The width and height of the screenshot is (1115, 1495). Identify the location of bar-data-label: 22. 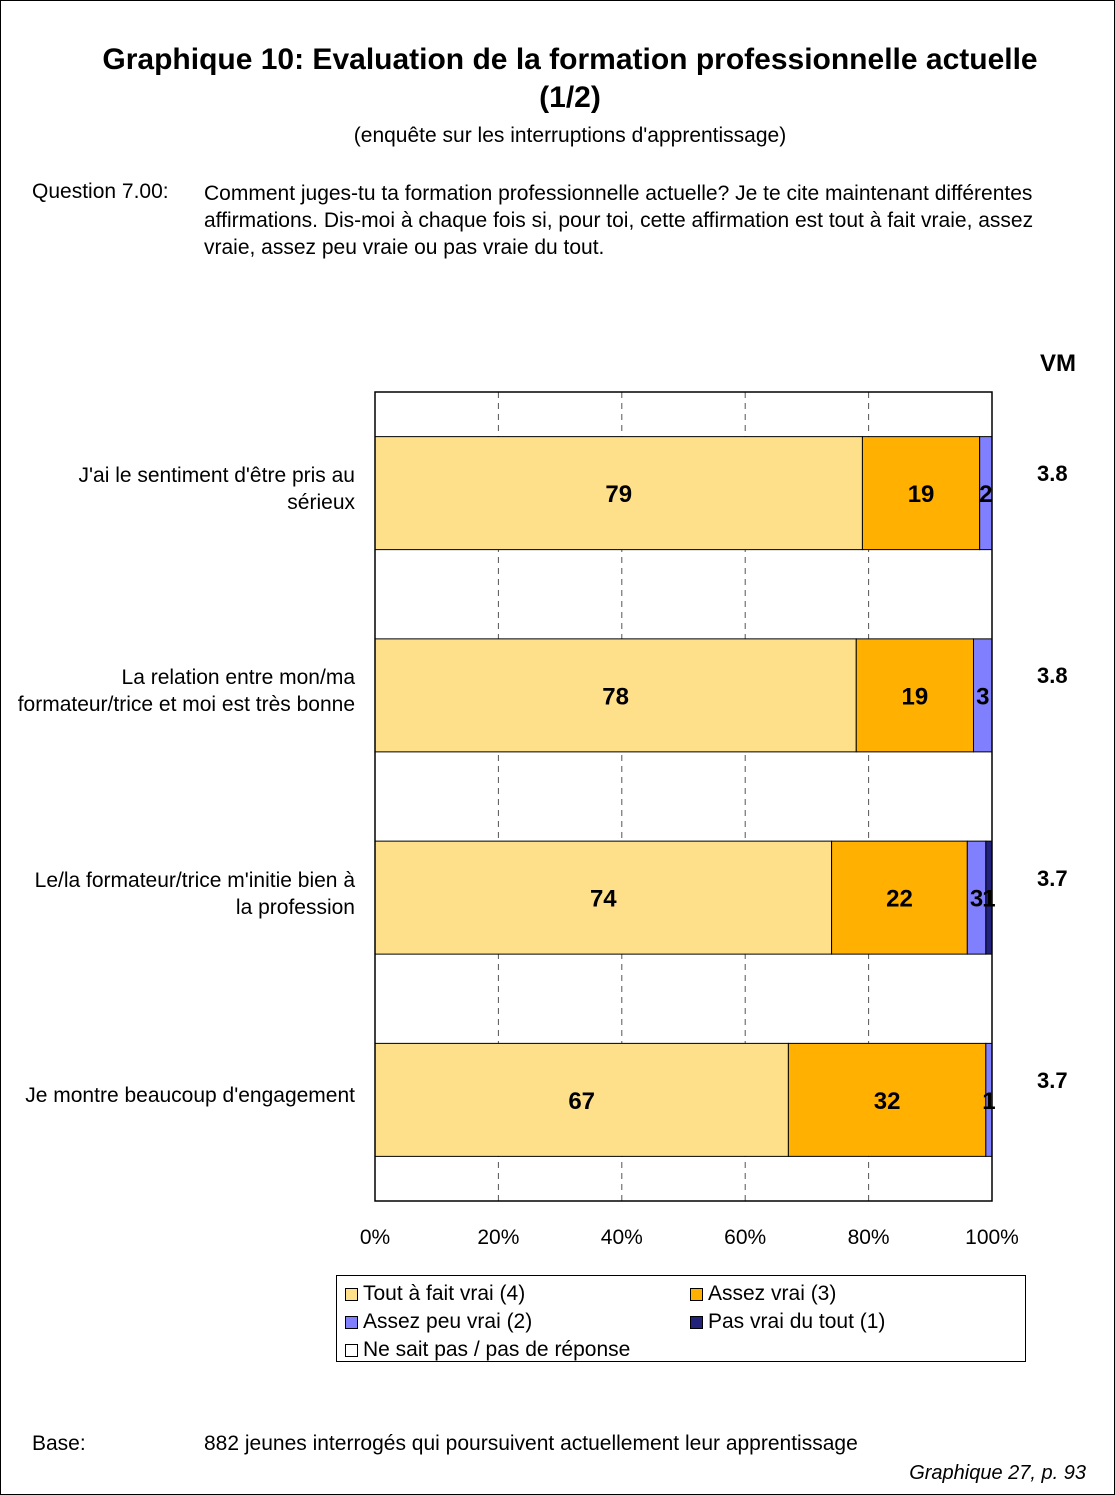
(899, 899).